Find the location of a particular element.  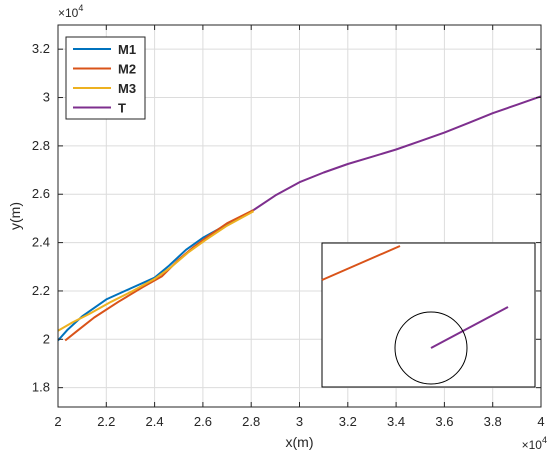

x-tick-label: 3.8 is located at coordinates (493, 421).